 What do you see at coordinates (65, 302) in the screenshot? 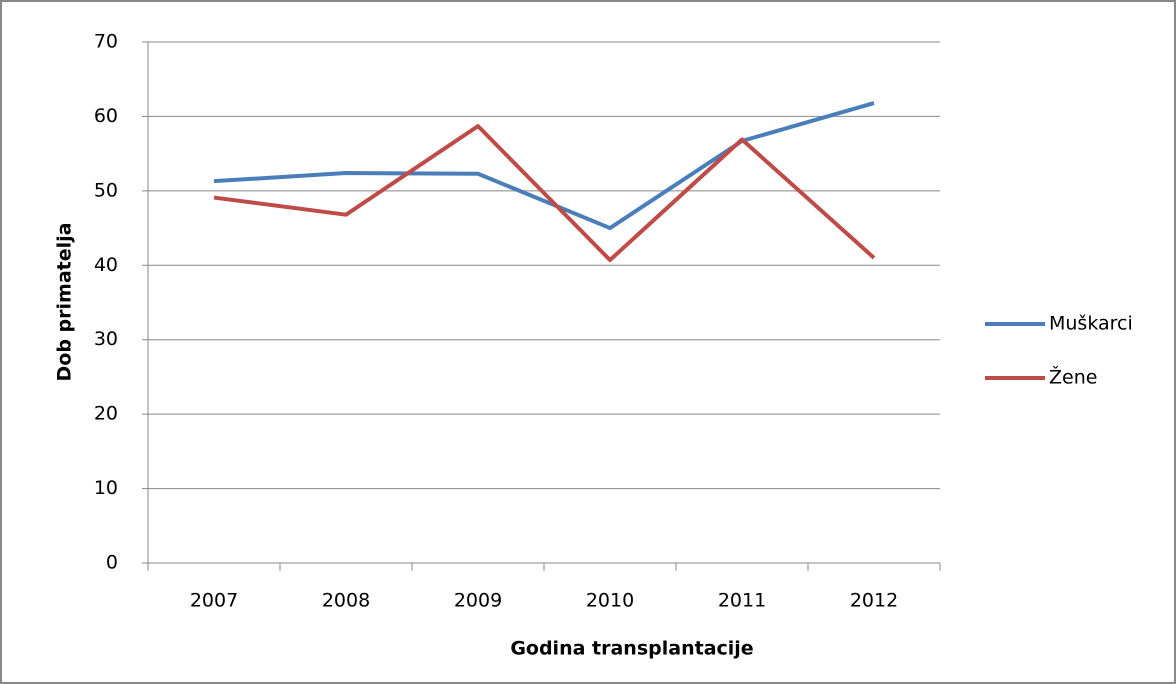
I see `y-axis-title: Dob primatelja` at bounding box center [65, 302].